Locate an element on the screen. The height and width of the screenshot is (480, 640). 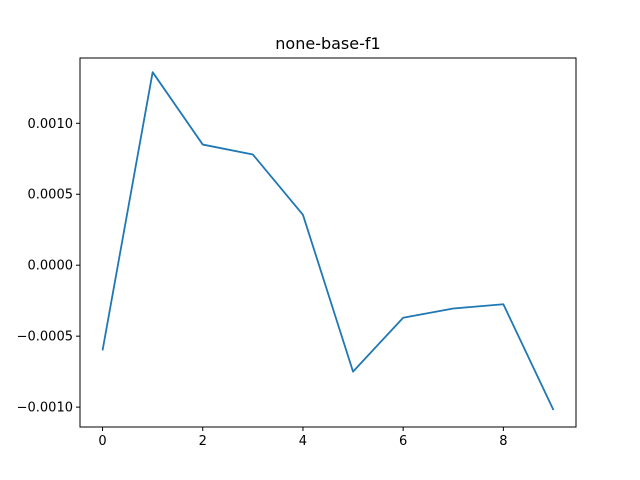
x-tick-label: 8 is located at coordinates (503, 441).